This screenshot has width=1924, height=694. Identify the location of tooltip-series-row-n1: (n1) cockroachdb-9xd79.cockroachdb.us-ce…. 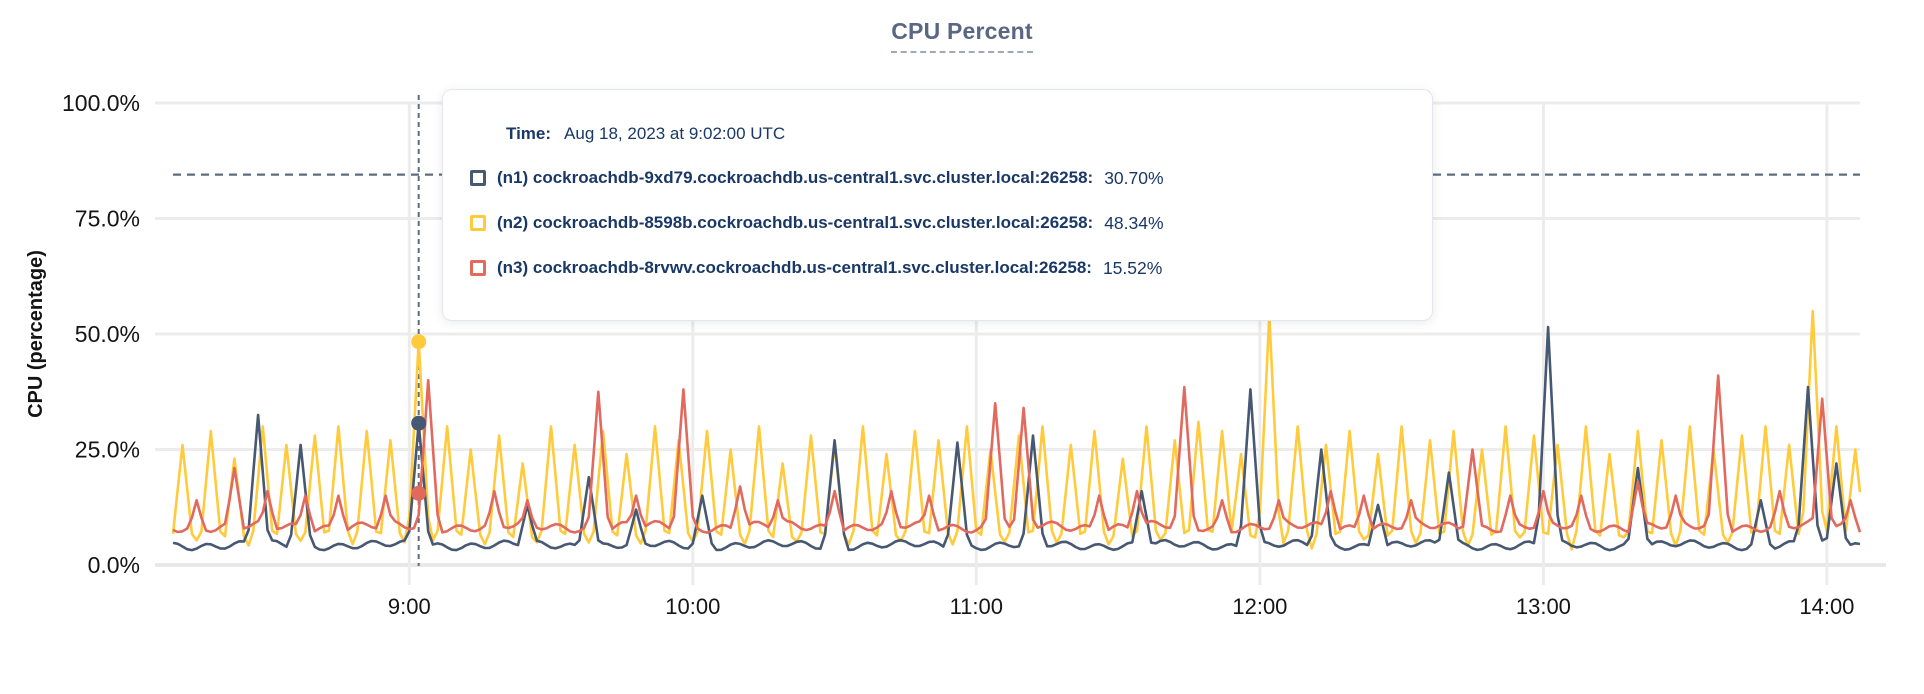
(936, 178).